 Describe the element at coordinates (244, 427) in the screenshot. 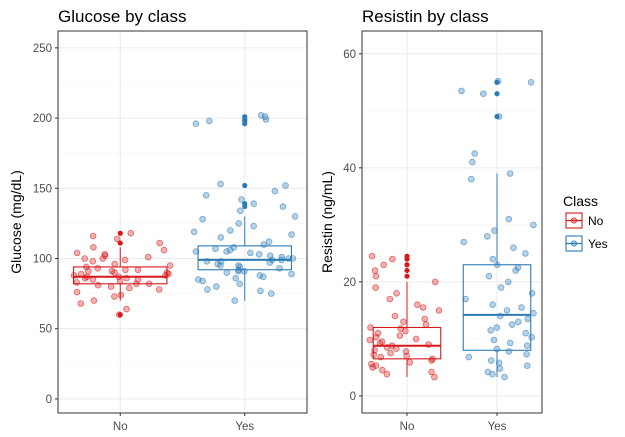

I see `x-tick-label: Yes` at that location.